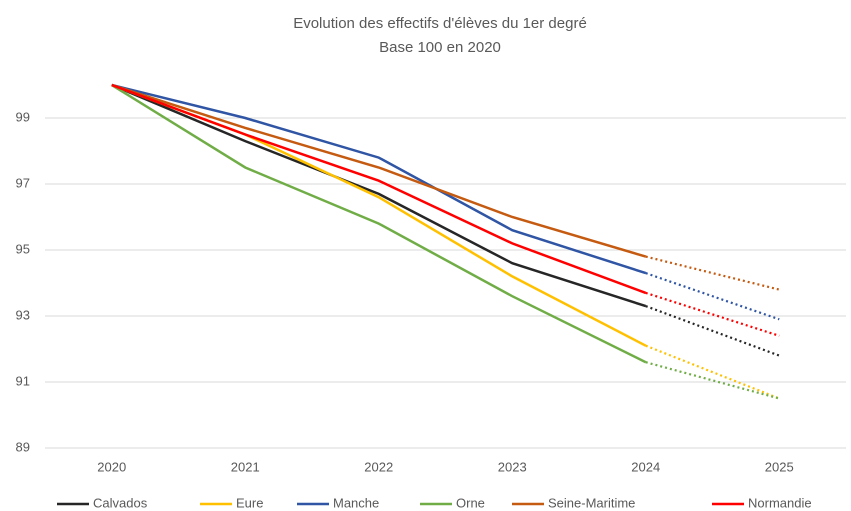  What do you see at coordinates (356, 502) in the screenshot?
I see `legend-label: Manche` at bounding box center [356, 502].